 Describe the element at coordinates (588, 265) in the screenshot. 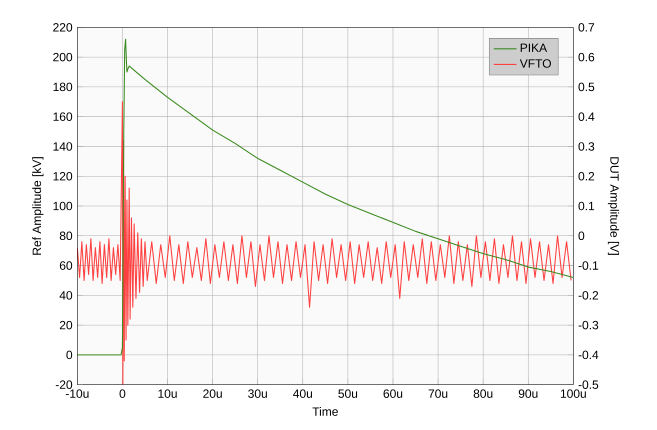

I see `y2-tick-label: -0.1` at that location.